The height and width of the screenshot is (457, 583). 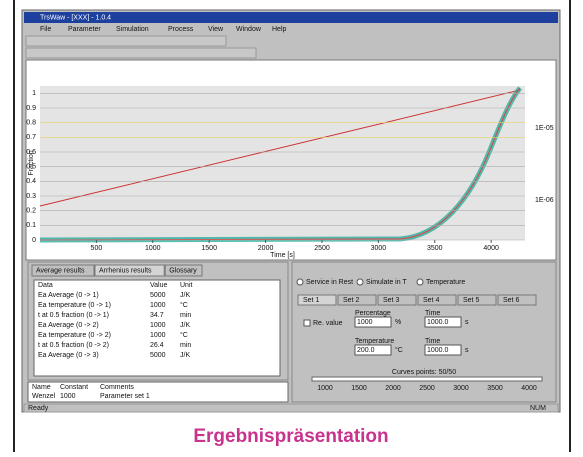 I want to click on y-tick-label: 0, so click(x=34, y=240).